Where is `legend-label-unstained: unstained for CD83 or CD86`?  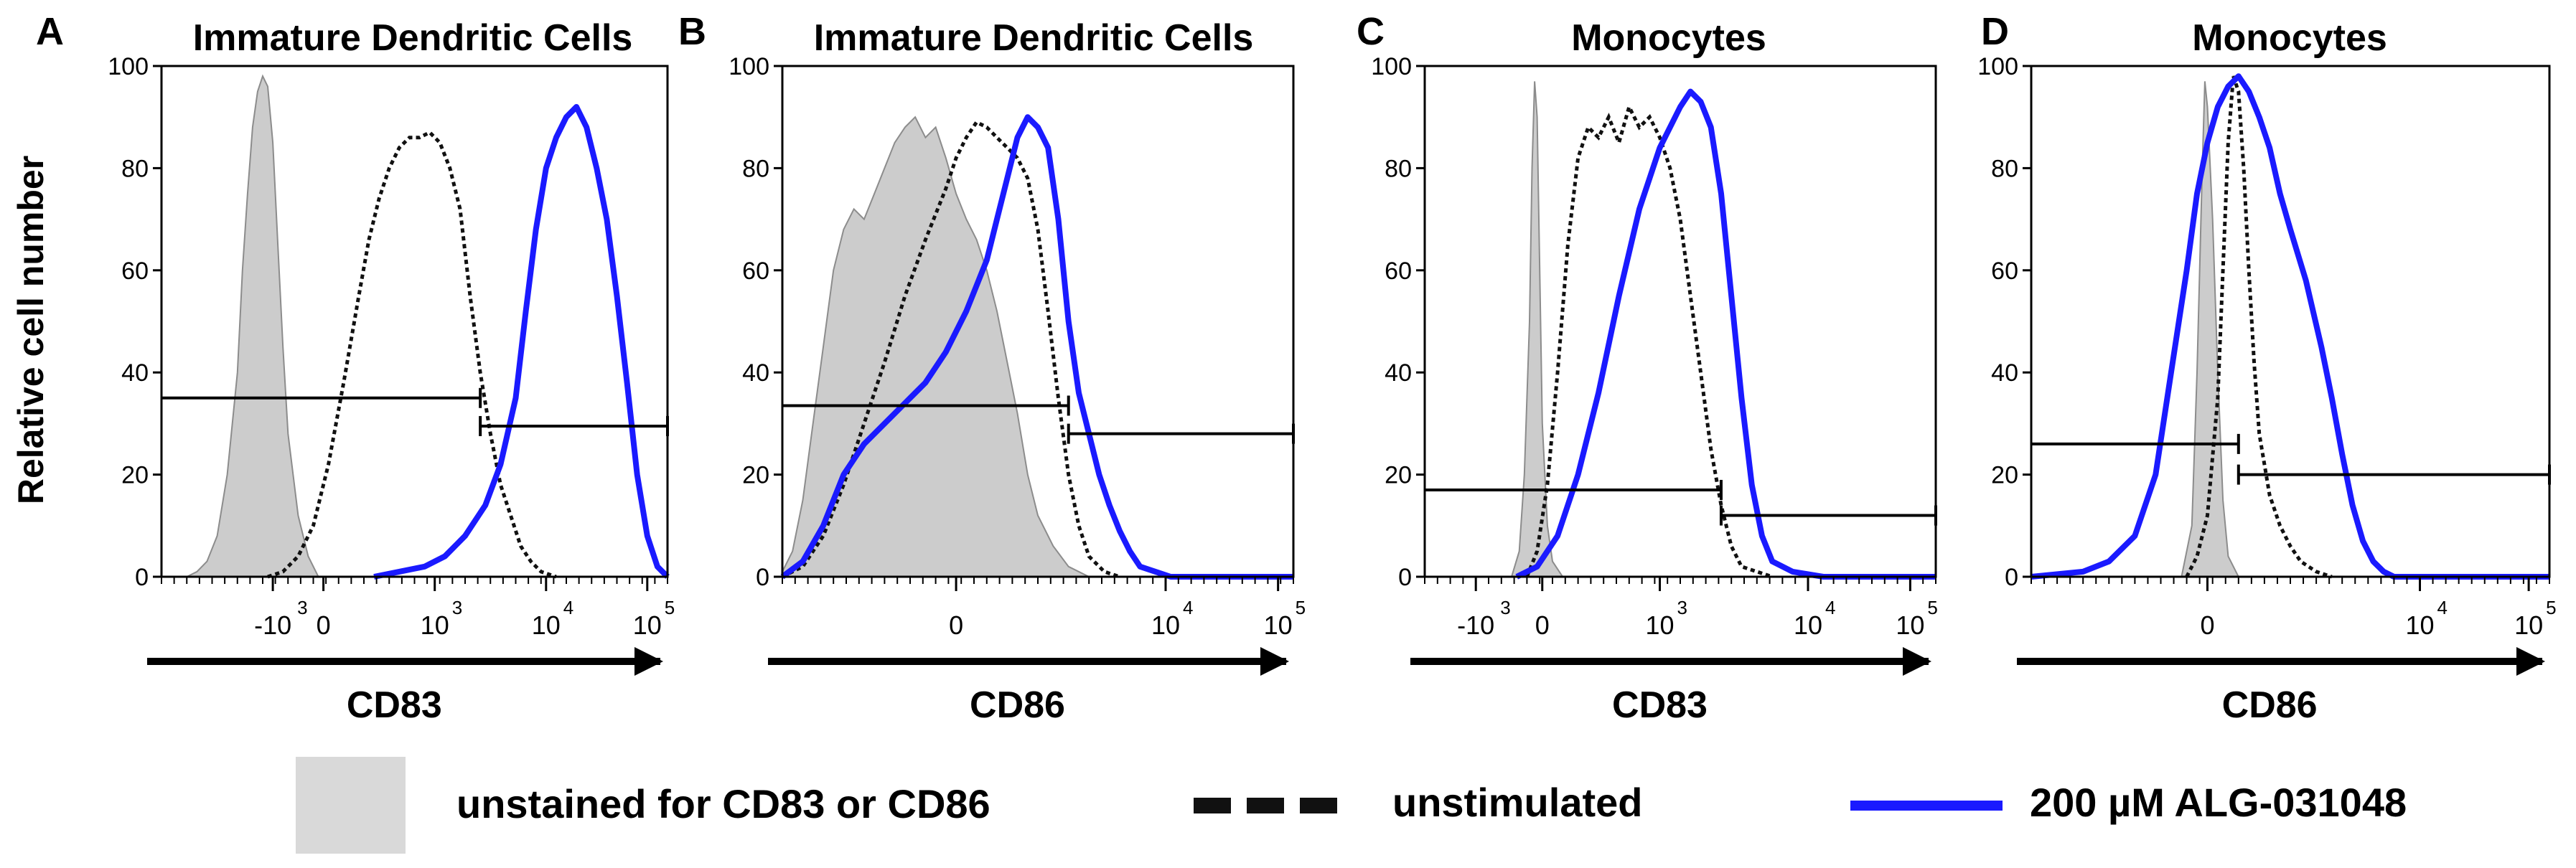 legend-label-unstained: unstained for CD83 or CD86 is located at coordinates (723, 803).